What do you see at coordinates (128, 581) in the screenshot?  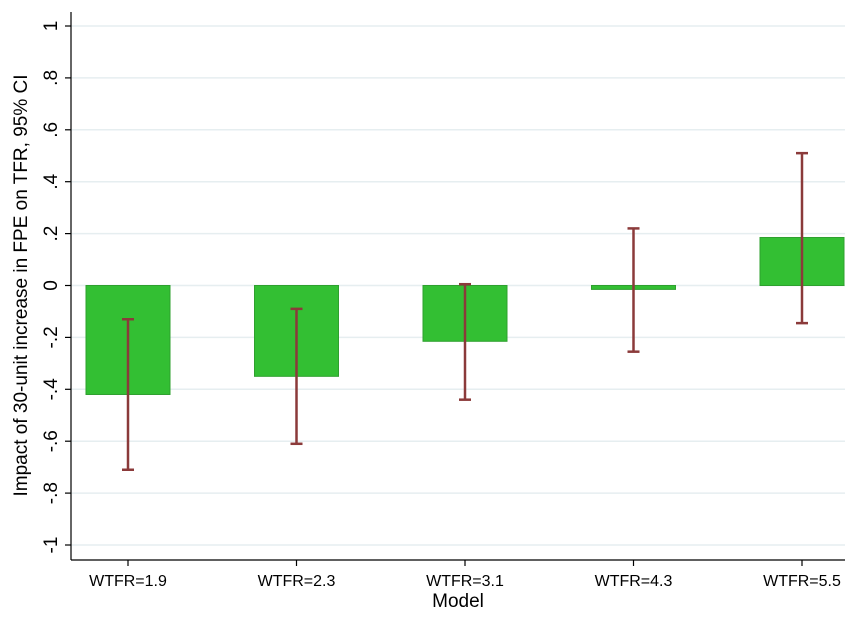 I see `x-tick-label: WTFR=1.9` at bounding box center [128, 581].